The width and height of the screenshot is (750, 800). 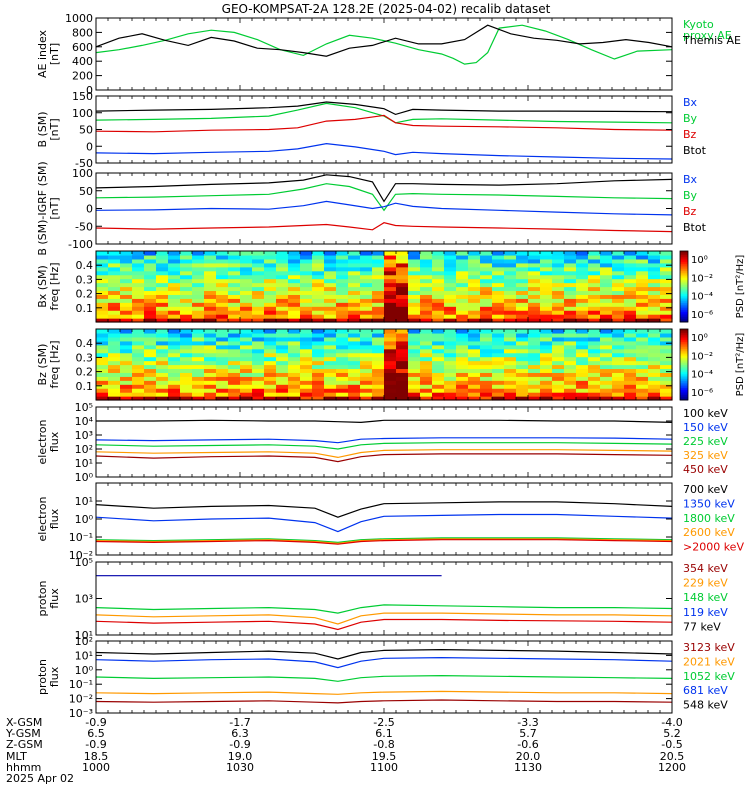 I want to click on y-tick-label: 1000, so click(x=79, y=18).